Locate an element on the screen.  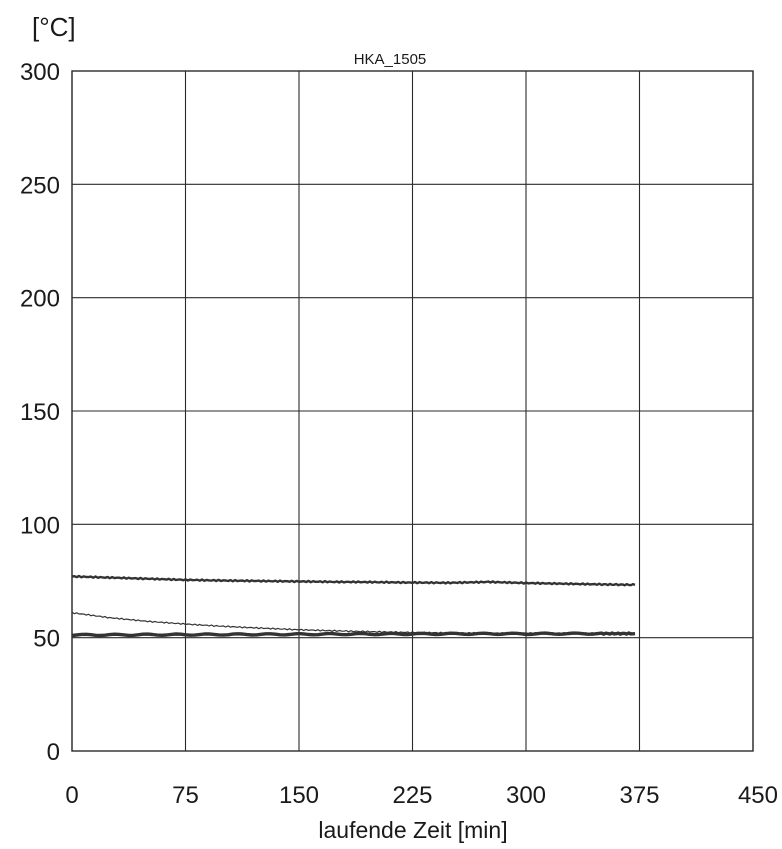
y-axis-ticks: 0 50 100 150 200 250 300 is located at coordinates (40, 412).